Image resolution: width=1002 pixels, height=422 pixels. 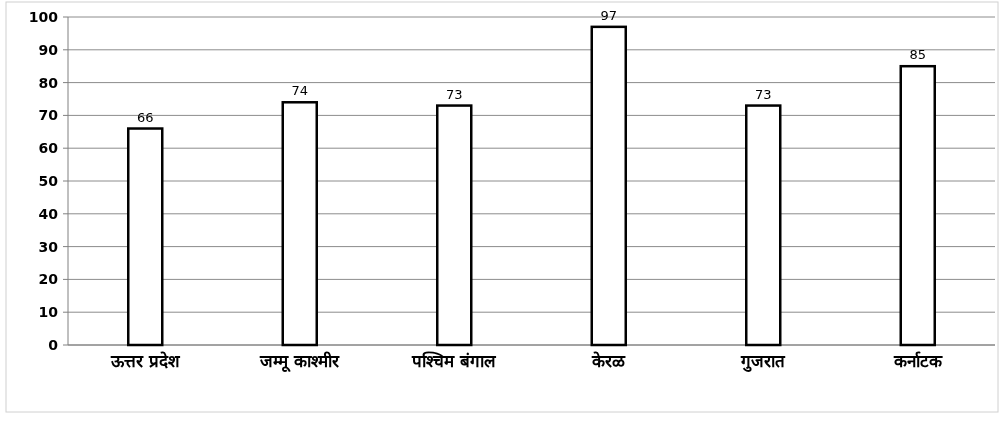 I want to click on data-label: 66, so click(x=145, y=117).